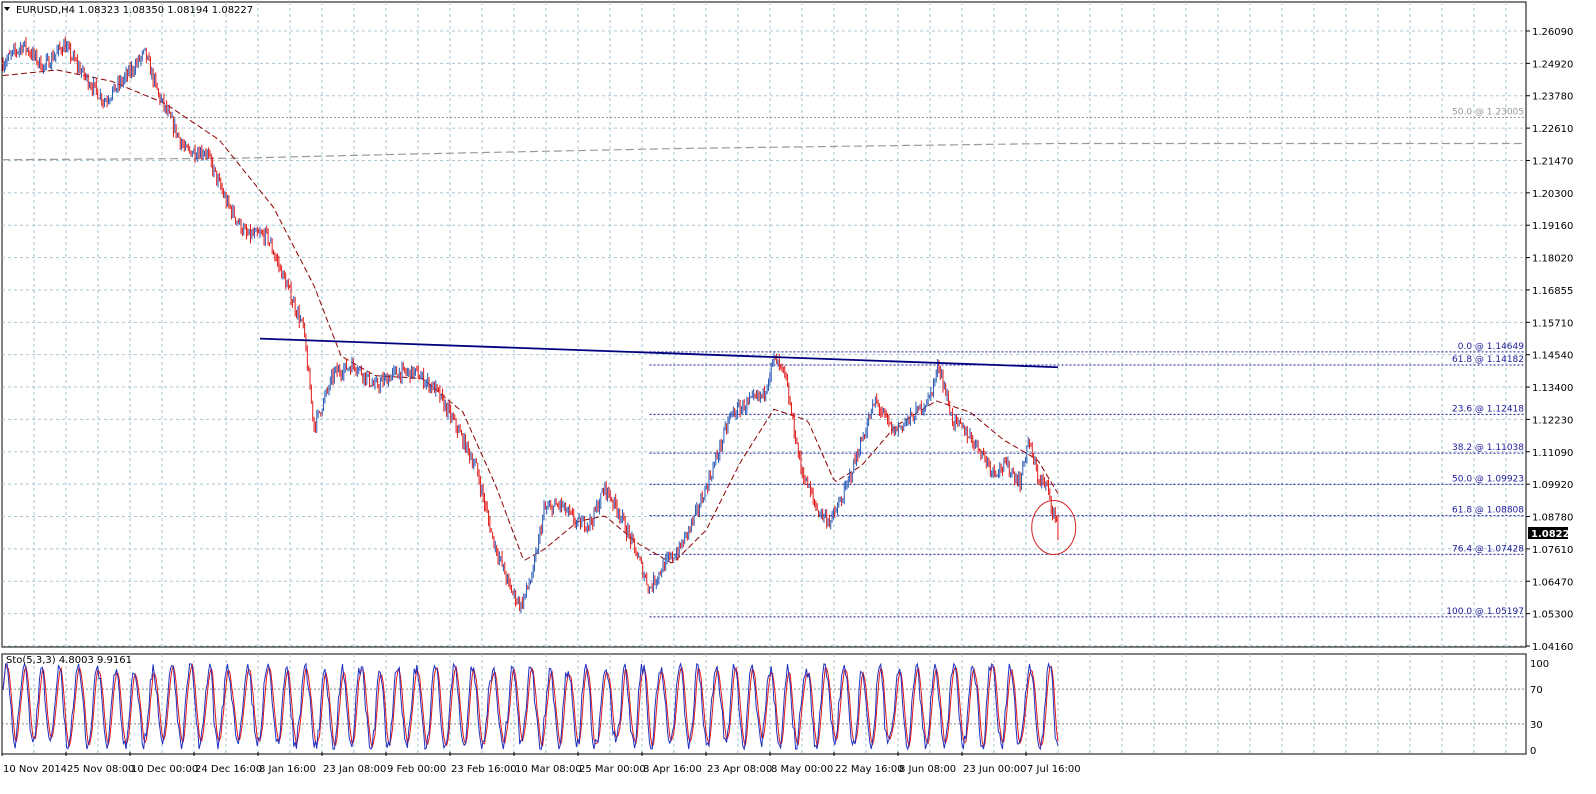 This screenshot has height=794, width=1596. Describe the element at coordinates (1488, 479) in the screenshot. I see `fib-level-label: 50.0 @ 1.09923` at that location.